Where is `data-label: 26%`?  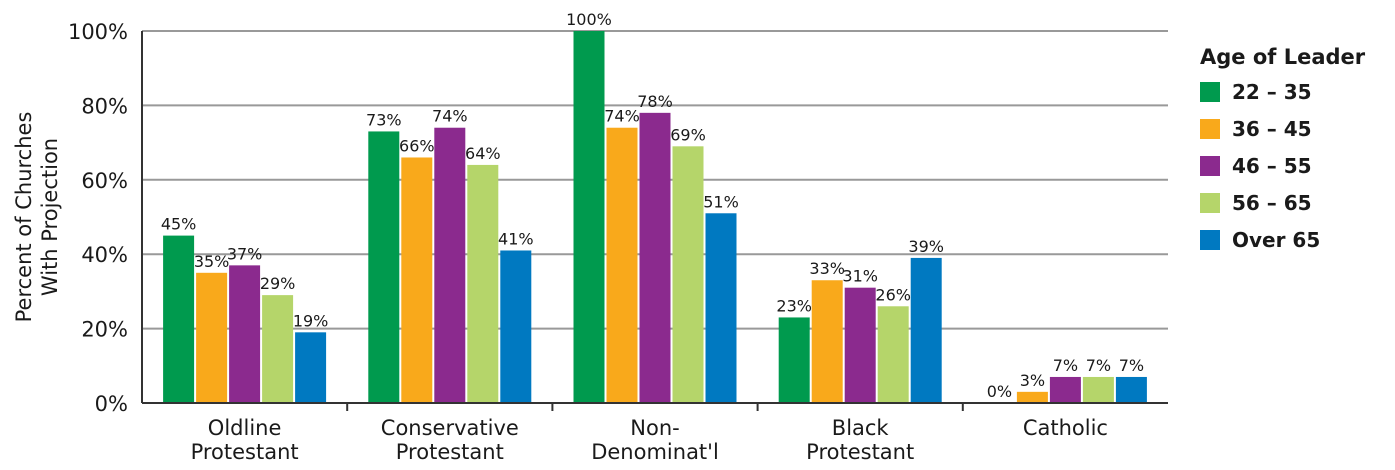
data-label: 26% is located at coordinates (893, 294).